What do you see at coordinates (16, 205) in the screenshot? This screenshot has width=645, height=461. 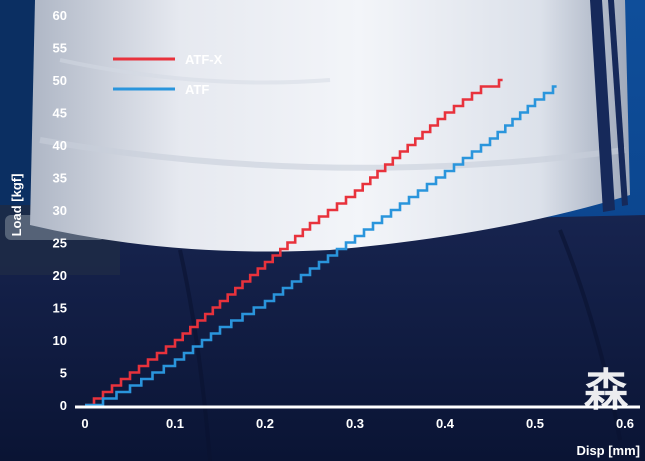 I see `y-axis-label: Load [kgf]` at bounding box center [16, 205].